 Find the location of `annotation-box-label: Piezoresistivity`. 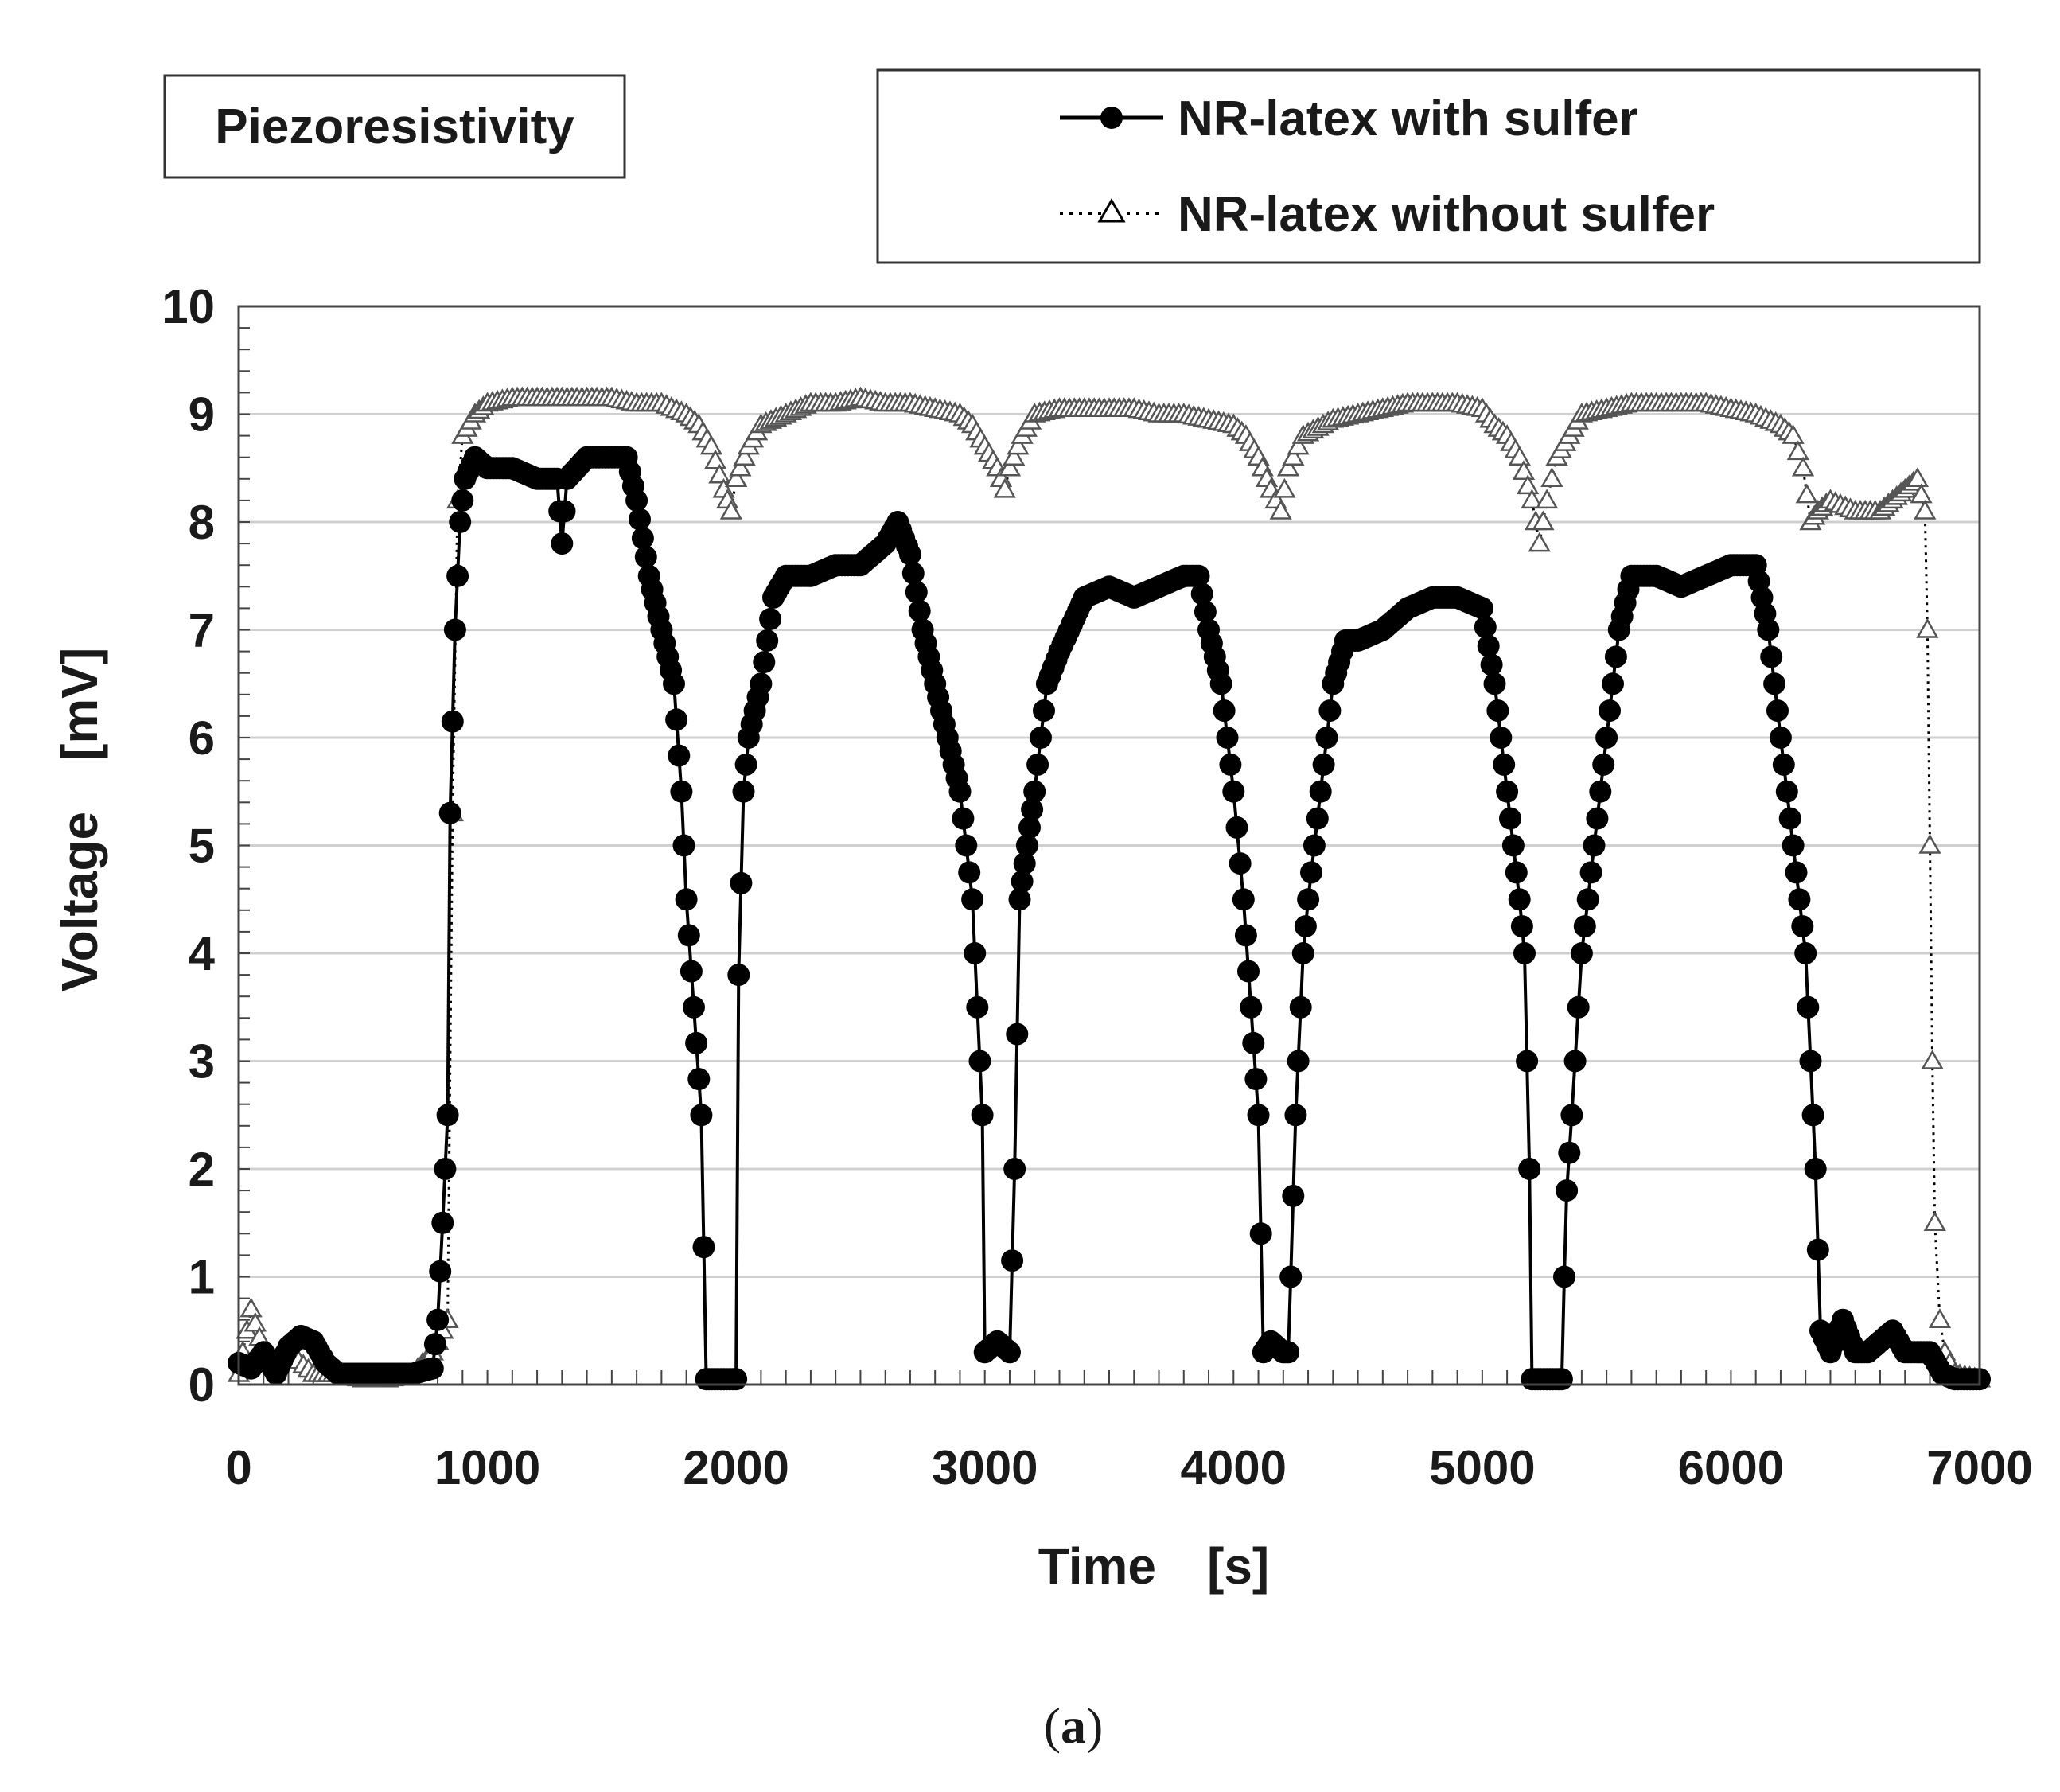

annotation-box-label: Piezoresistivity is located at coordinates (394, 126).